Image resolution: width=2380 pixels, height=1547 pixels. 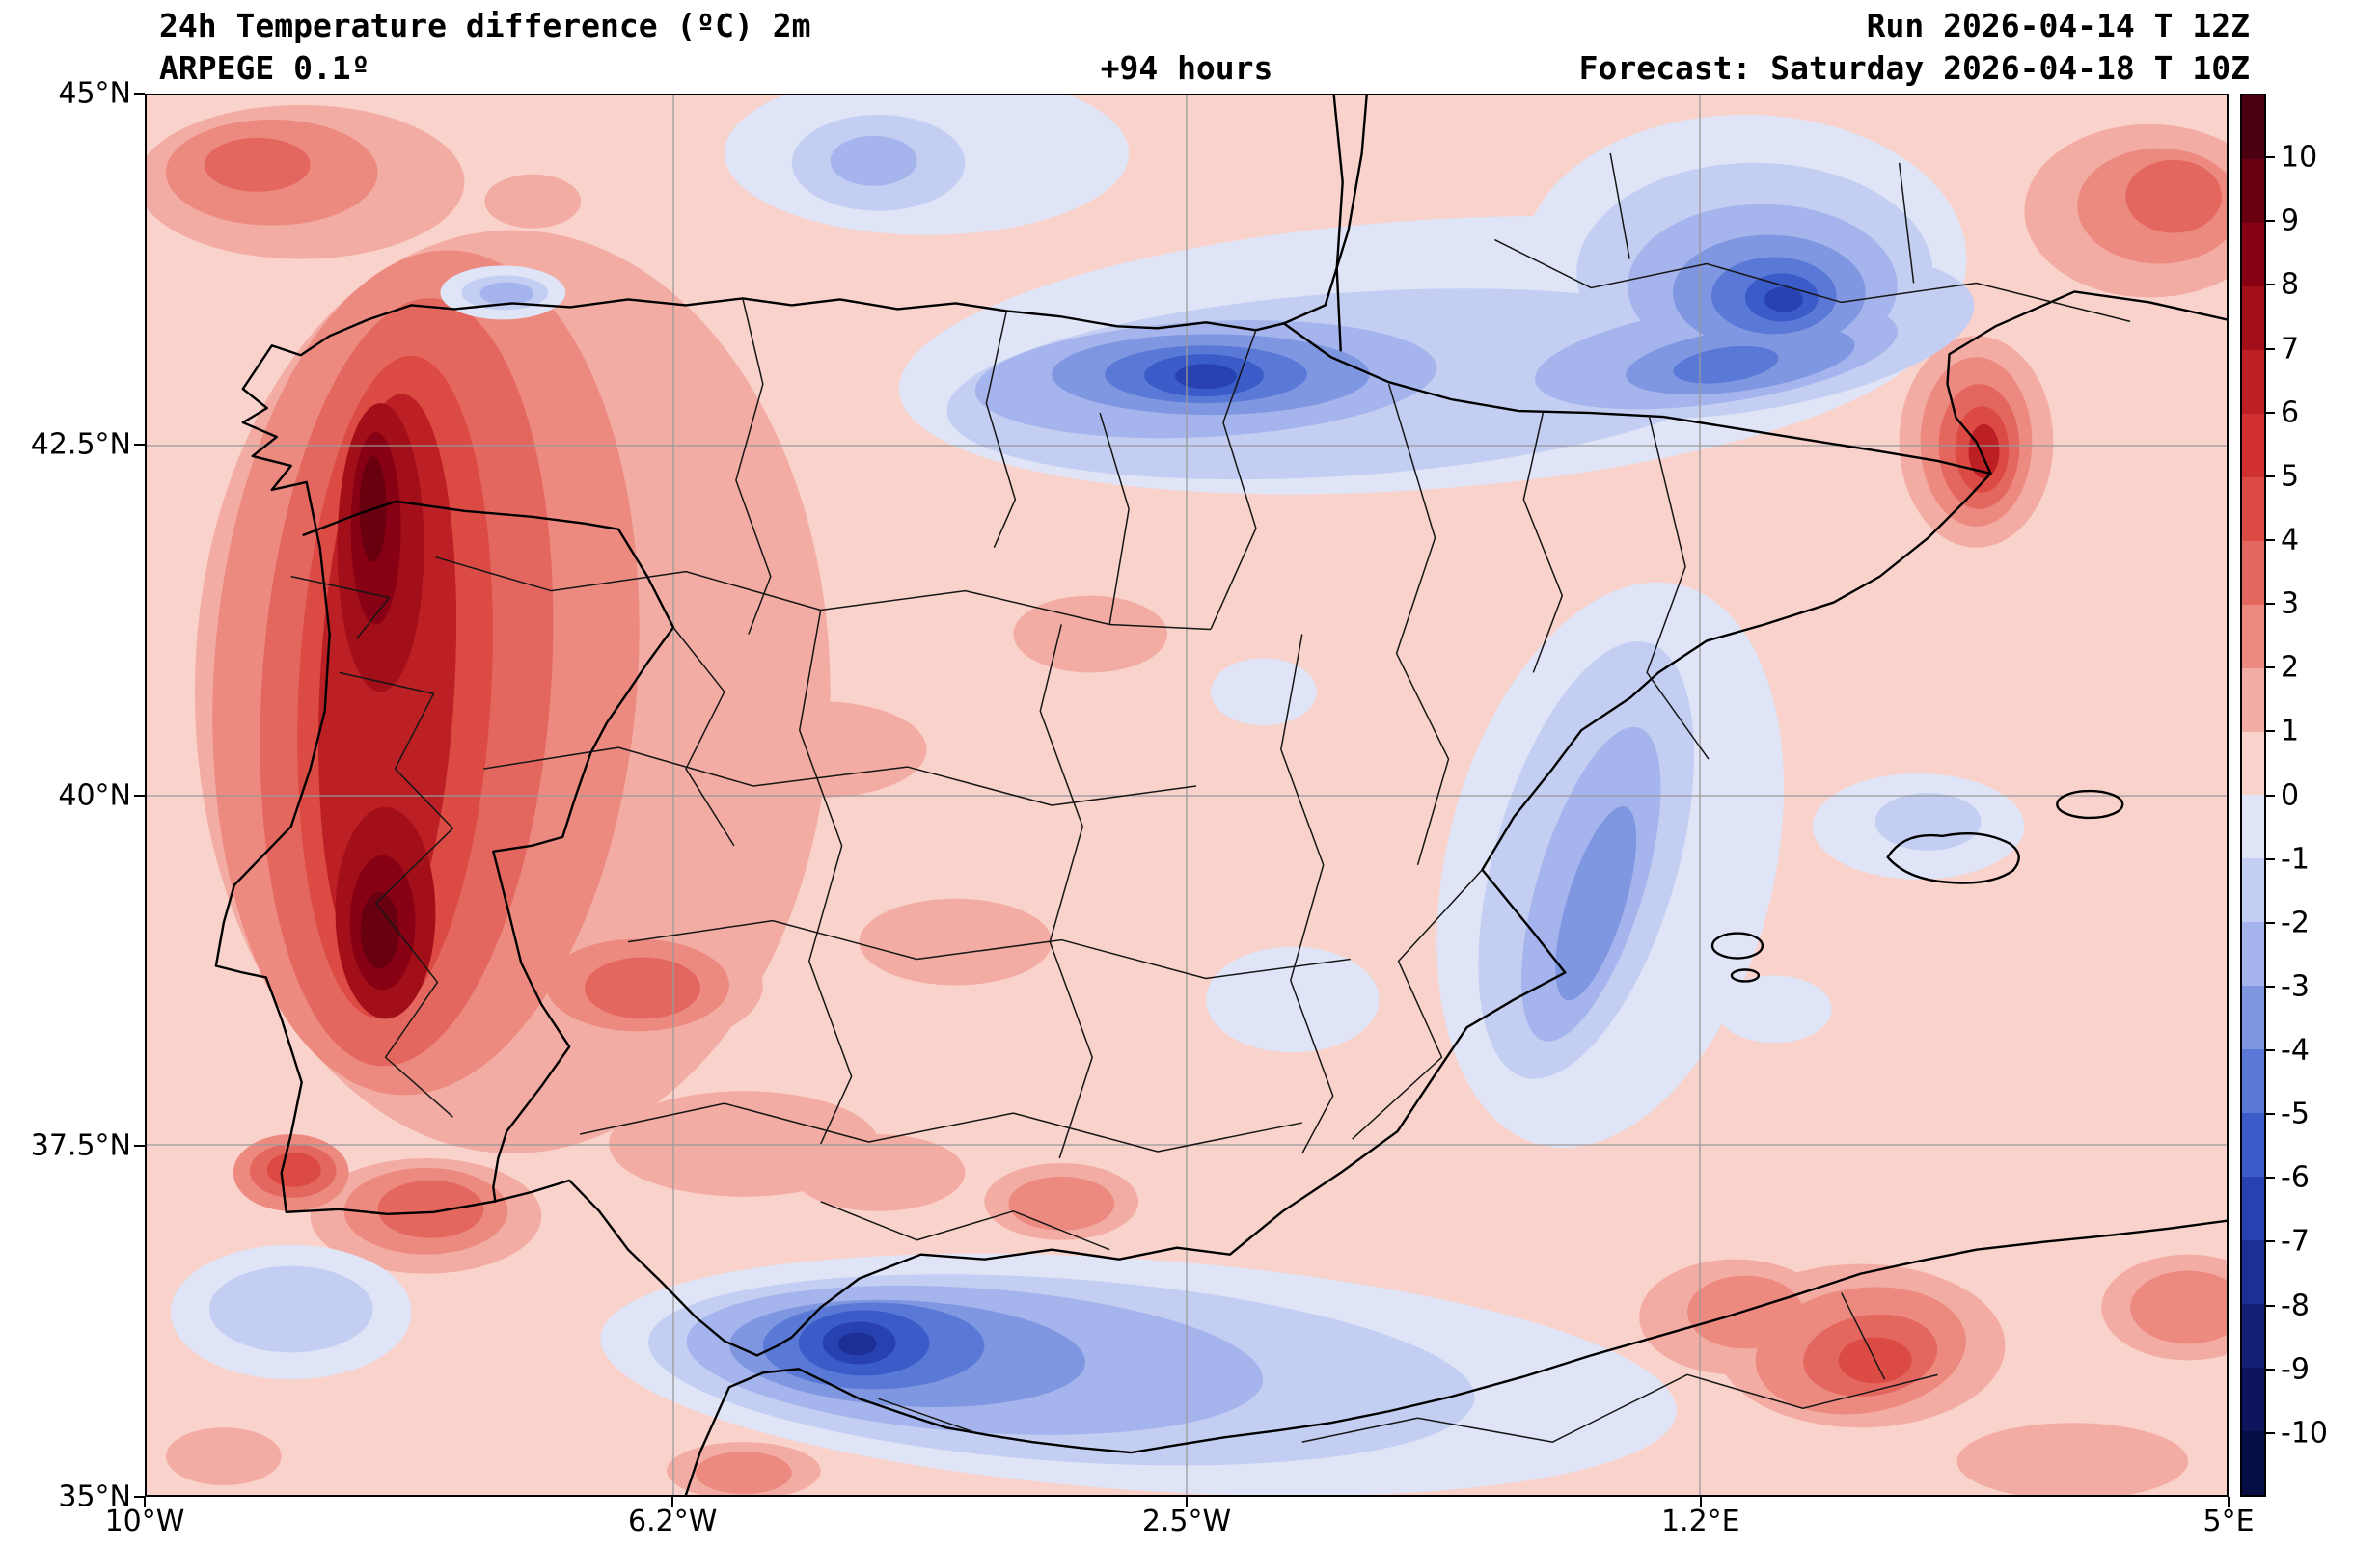 What do you see at coordinates (2296, 1241) in the screenshot?
I see `colorbar-tick-label: -7` at bounding box center [2296, 1241].